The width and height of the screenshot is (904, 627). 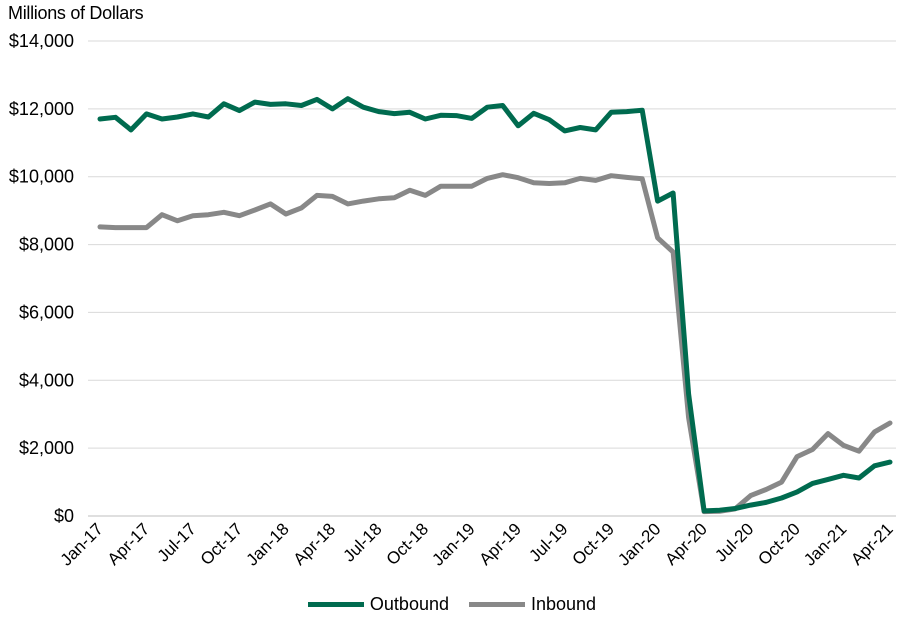 What do you see at coordinates (686, 544) in the screenshot?
I see `x-tick-label: Apr-20` at bounding box center [686, 544].